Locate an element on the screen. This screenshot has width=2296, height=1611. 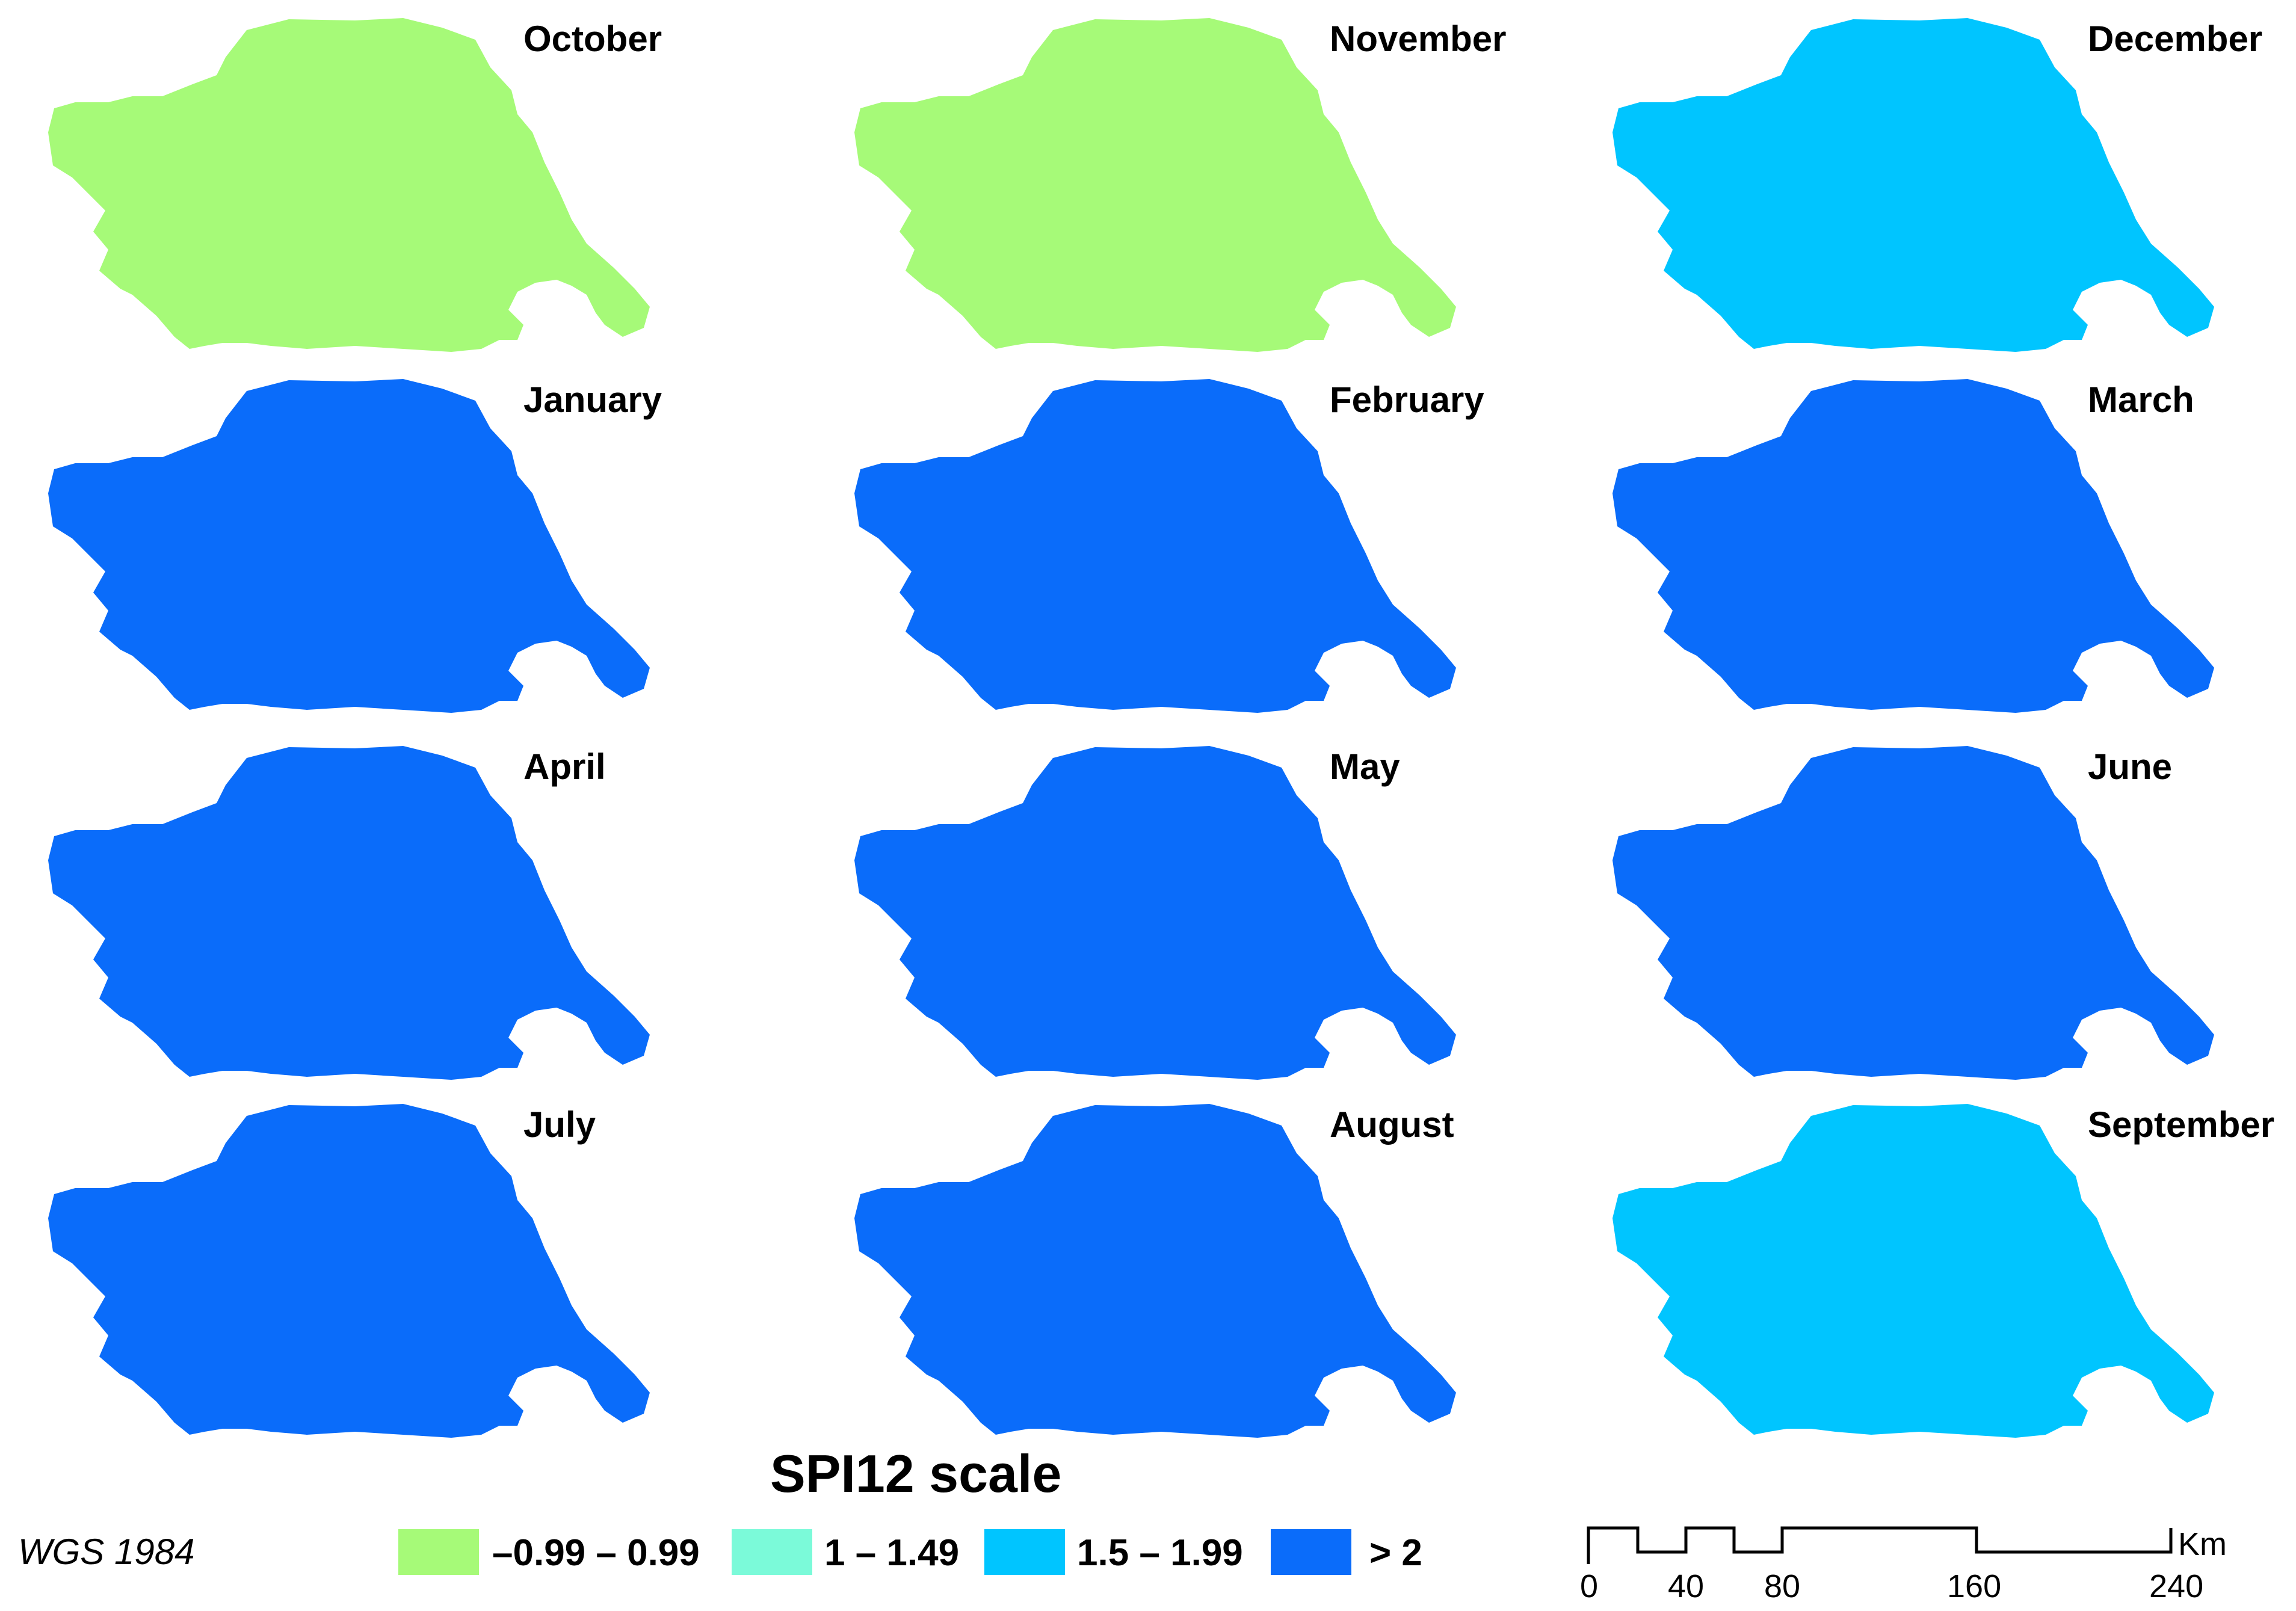
map-panel-january: January is located at coordinates (355, 546).